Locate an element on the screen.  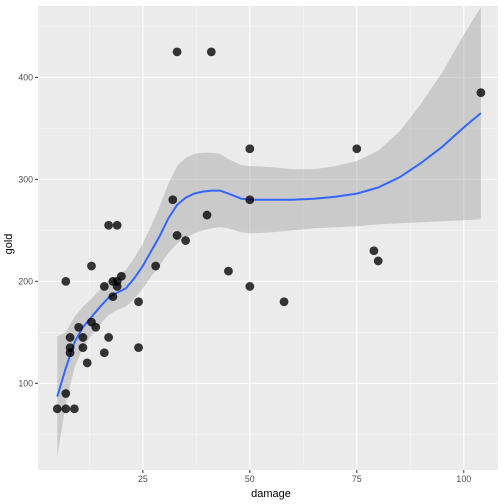
x-tick-label: 75 is located at coordinates (357, 479).